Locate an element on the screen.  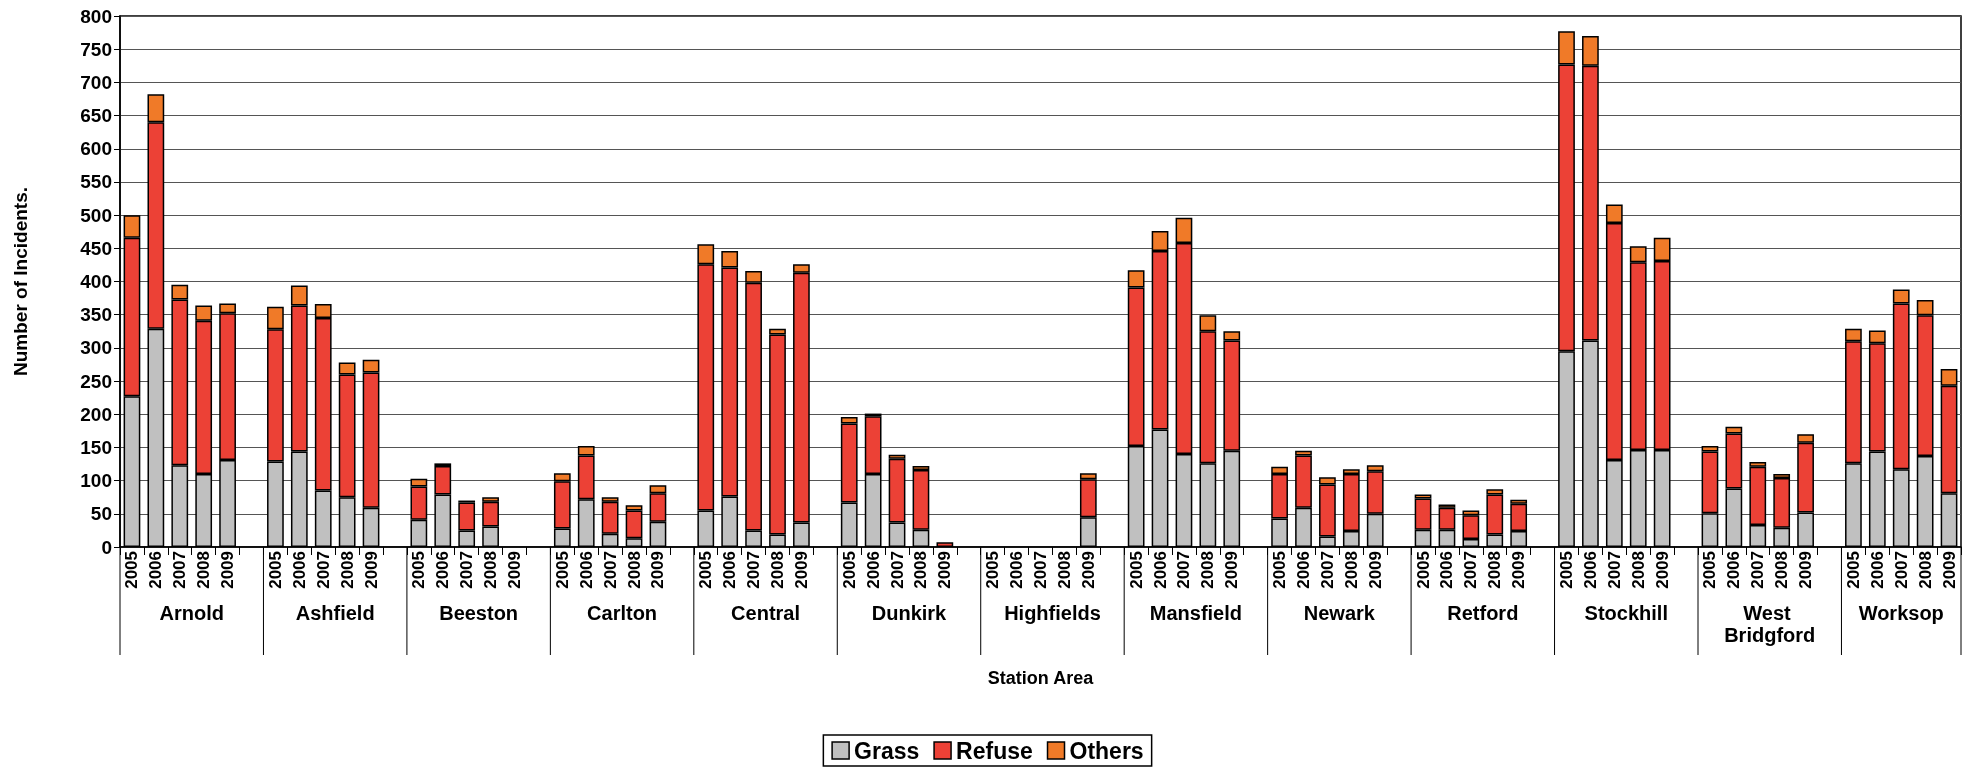
text: Dunkirk is located at coordinates (909, 613).